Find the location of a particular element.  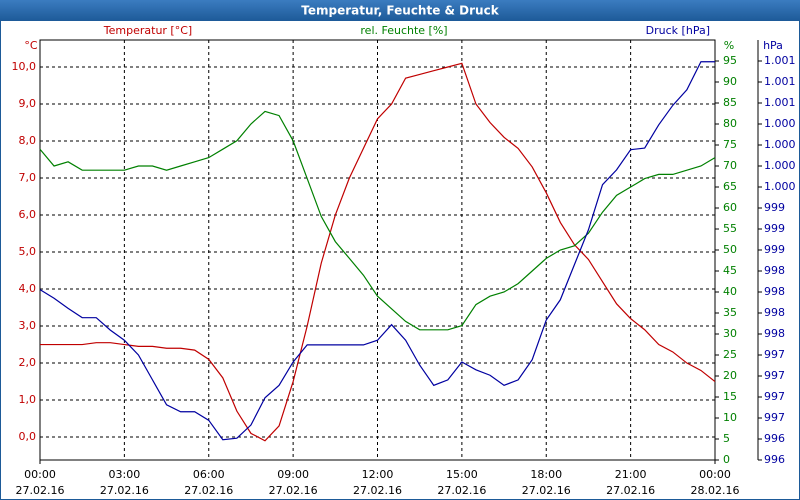

y-tick-label: 5,0 is located at coordinates (28, 251).